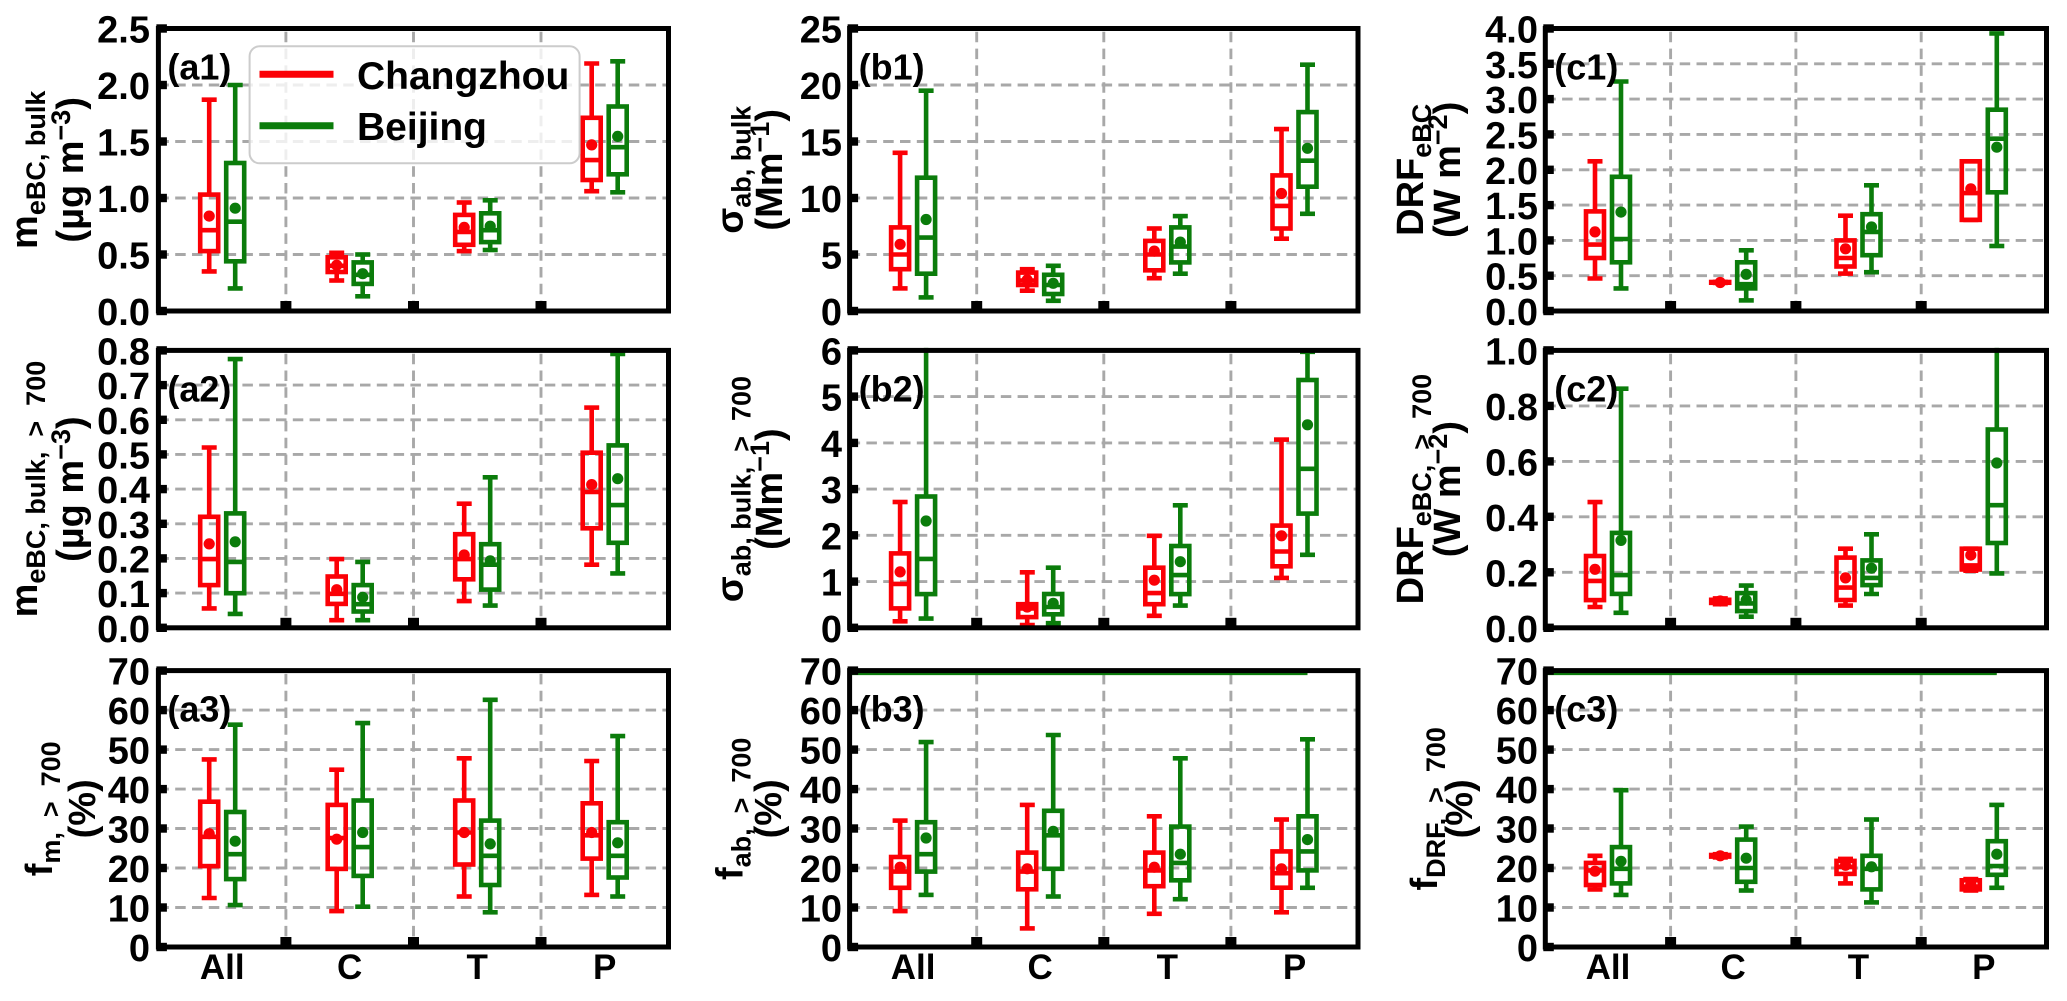 The width and height of the screenshot is (2067, 1001). Describe the element at coordinates (733, 809) in the screenshot. I see `svg-text: fab, > 700​` at that location.